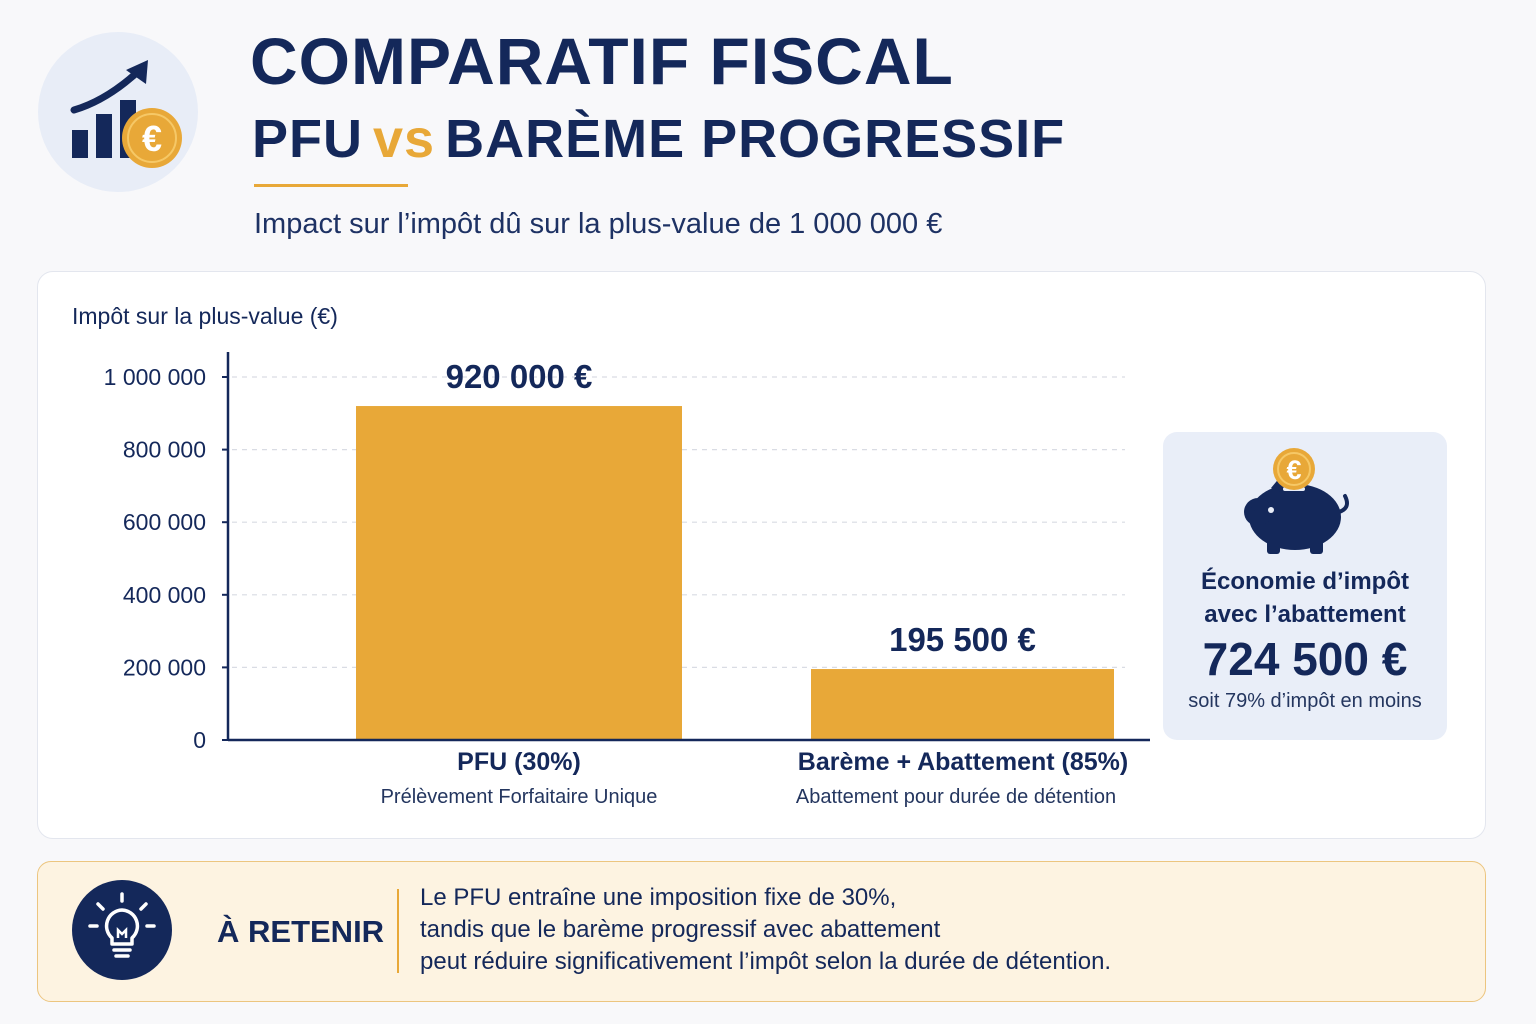 The width and height of the screenshot is (1536, 1024). Describe the element at coordinates (404, 139) in the screenshot. I see `title-vs: vs` at that location.